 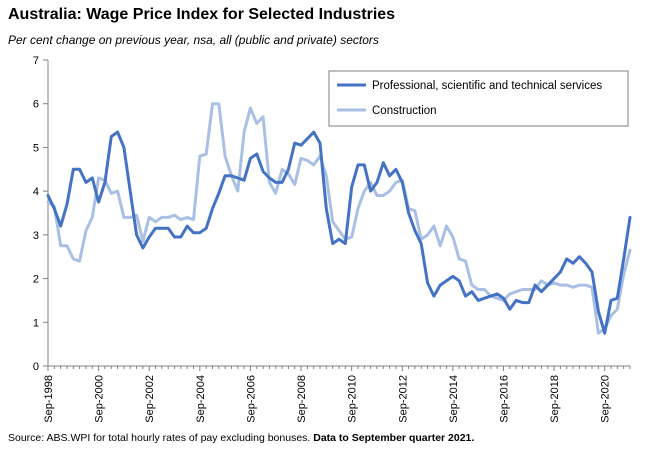 I want to click on y-tick-label: 0, so click(x=36, y=367).